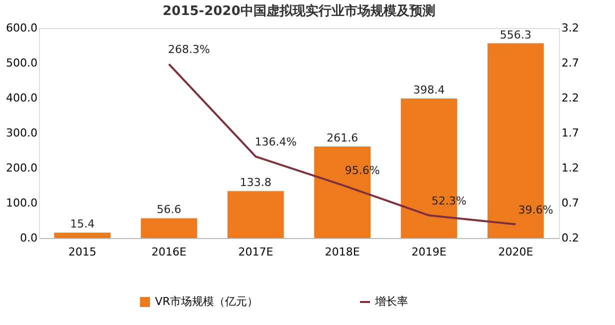 This screenshot has width=615, height=325. What do you see at coordinates (570, 63) in the screenshot?
I see `y2-tick-label: 2.7` at bounding box center [570, 63].